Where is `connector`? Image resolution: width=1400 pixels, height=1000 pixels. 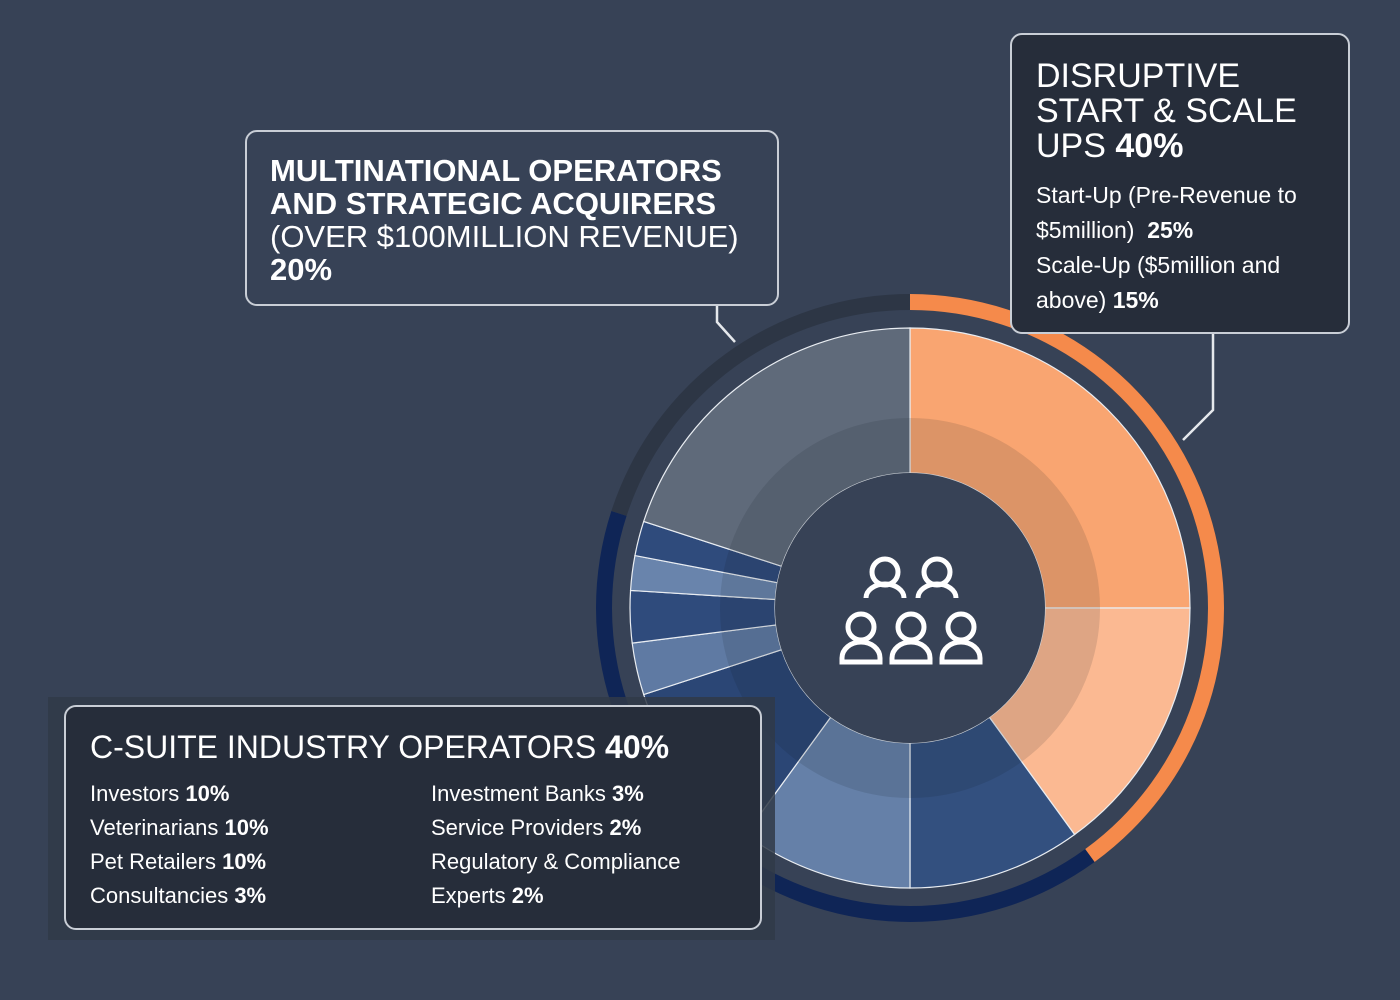
connector is located at coordinates (1198, 387).